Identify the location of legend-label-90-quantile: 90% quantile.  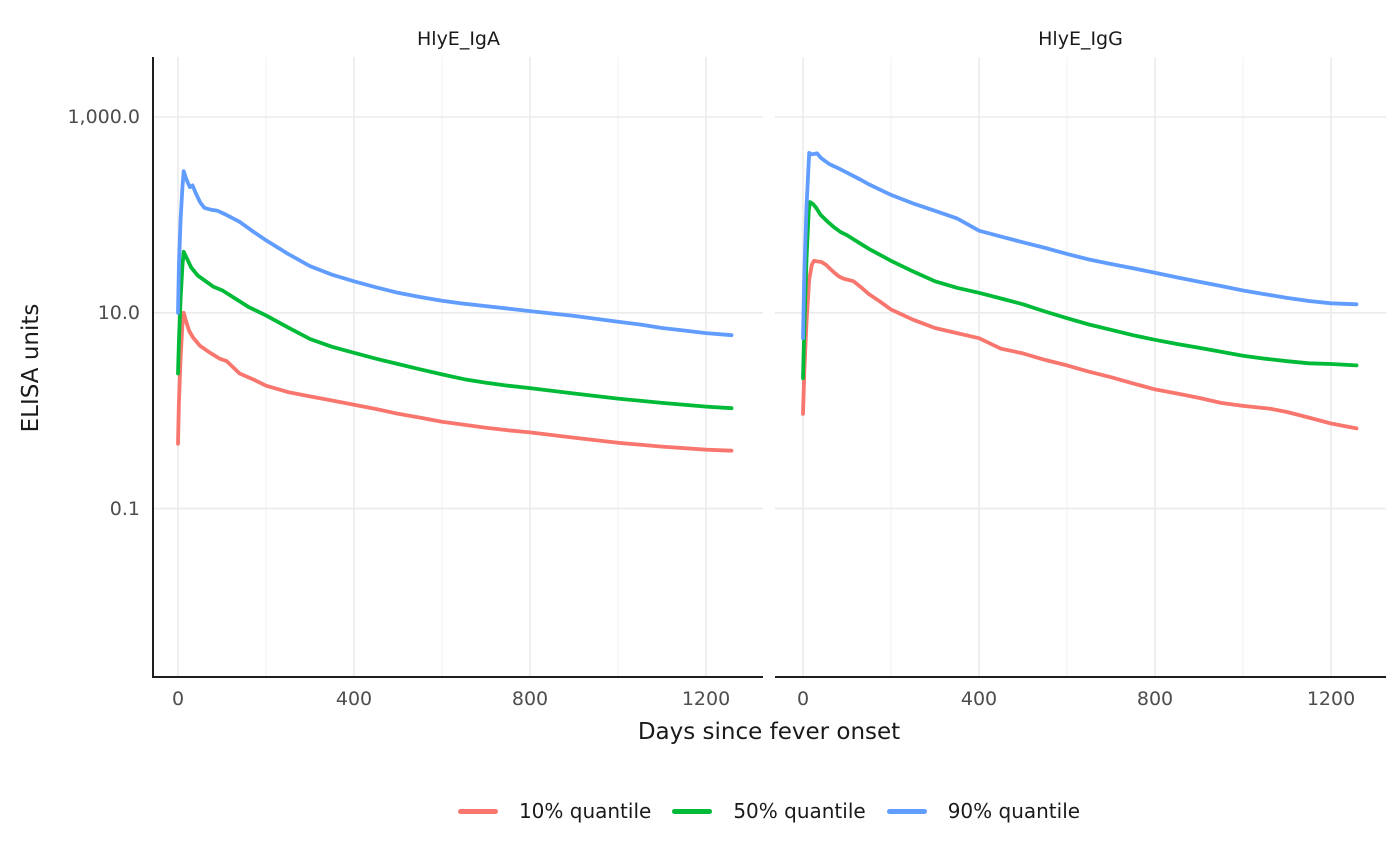
(1014, 811).